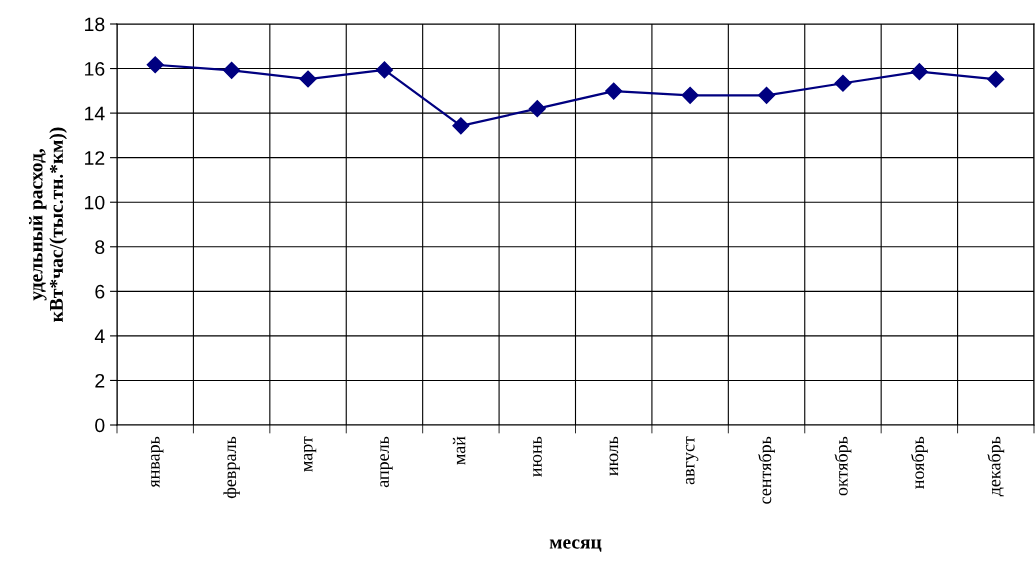  What do you see at coordinates (95, 113) in the screenshot?
I see `y-tick-label: 14` at bounding box center [95, 113].